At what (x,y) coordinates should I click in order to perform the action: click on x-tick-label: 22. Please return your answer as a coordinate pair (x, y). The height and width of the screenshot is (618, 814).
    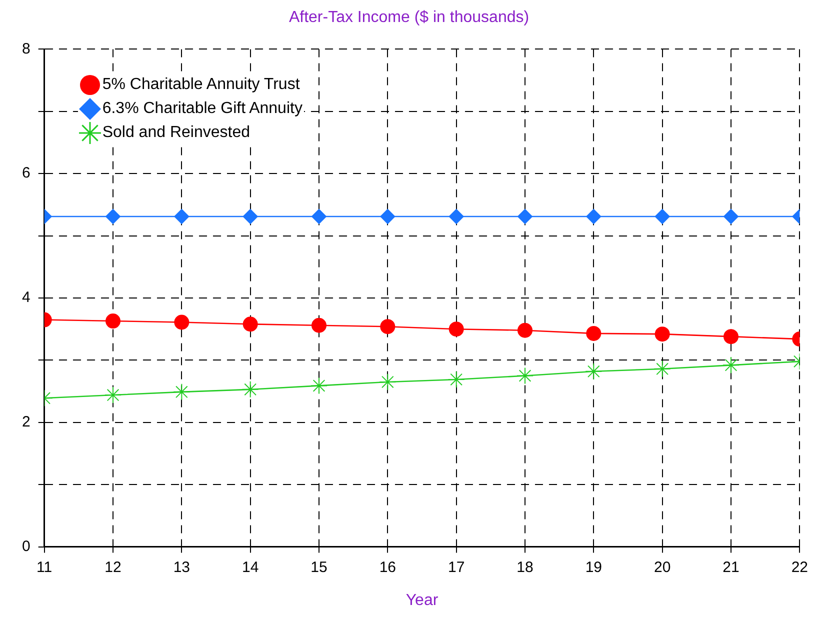
    Looking at the image, I should click on (799, 567).